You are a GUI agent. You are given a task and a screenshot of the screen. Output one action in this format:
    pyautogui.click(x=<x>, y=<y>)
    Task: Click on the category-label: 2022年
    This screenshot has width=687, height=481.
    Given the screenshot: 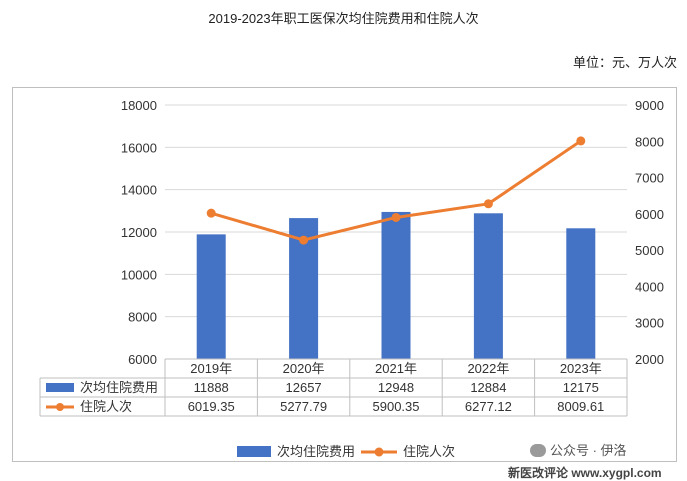 What is the action you would take?
    pyautogui.click(x=488, y=368)
    